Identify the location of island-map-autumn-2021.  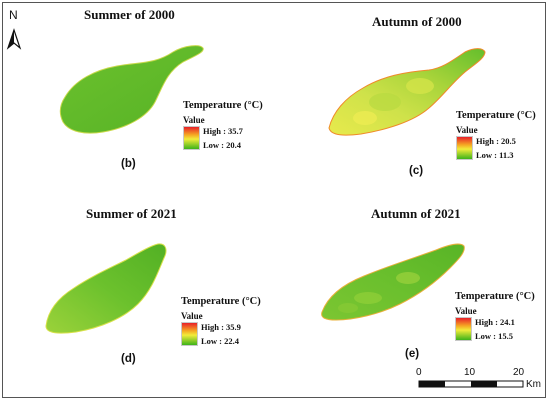
(393, 282).